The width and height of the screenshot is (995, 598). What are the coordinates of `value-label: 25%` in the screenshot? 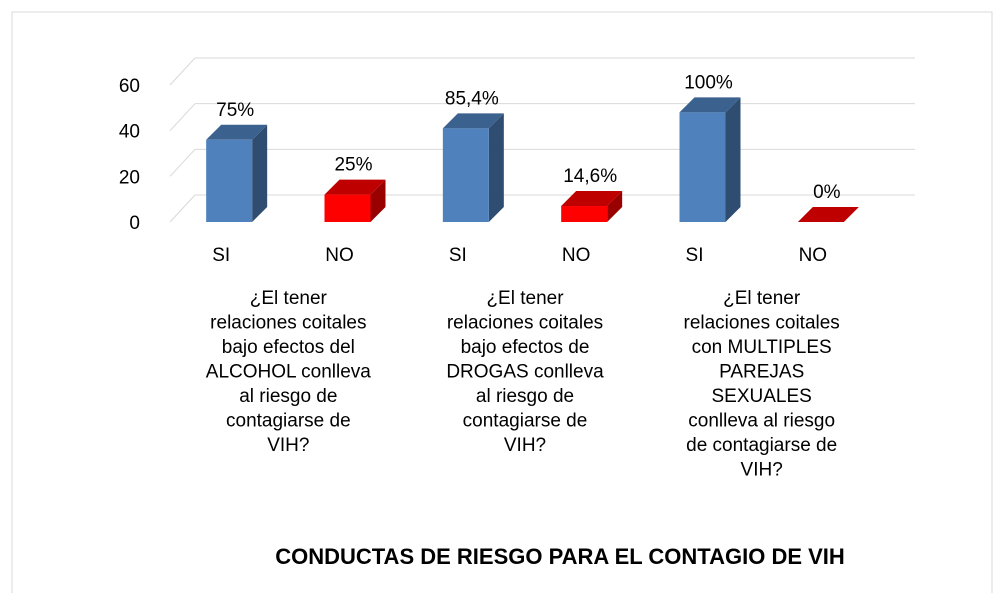 It's located at (353, 165).